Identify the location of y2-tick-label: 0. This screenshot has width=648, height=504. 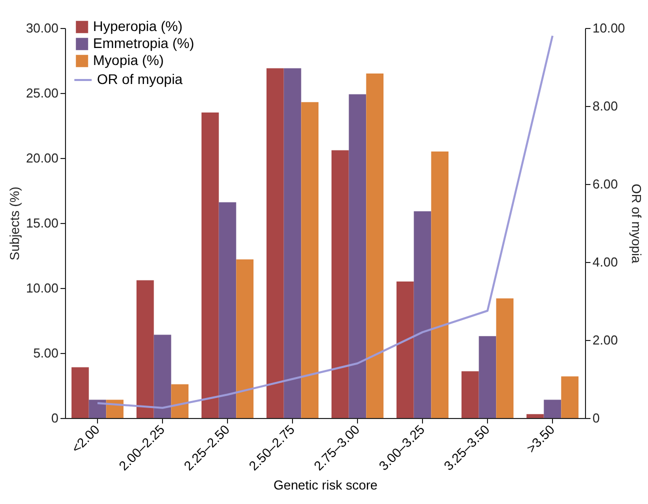
(596, 418).